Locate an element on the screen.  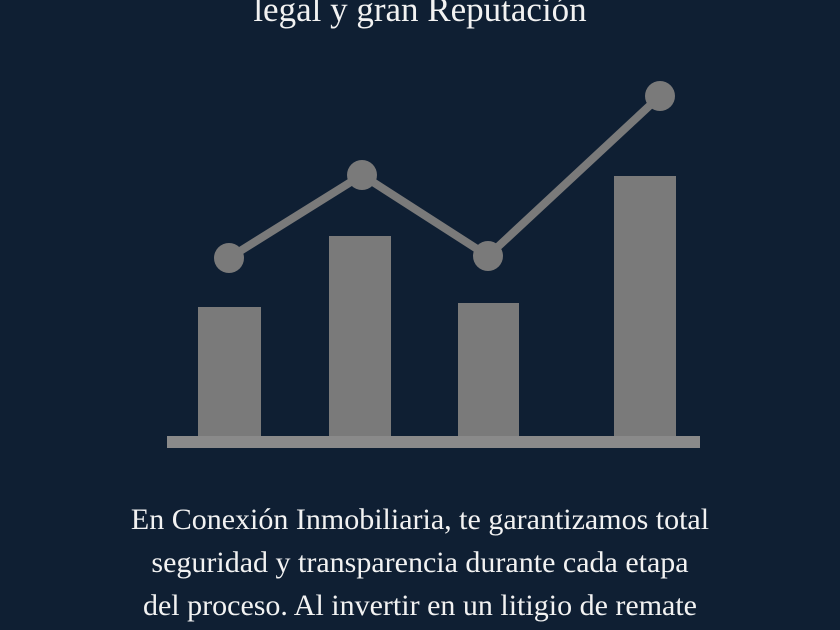
baseline is located at coordinates (433, 442).